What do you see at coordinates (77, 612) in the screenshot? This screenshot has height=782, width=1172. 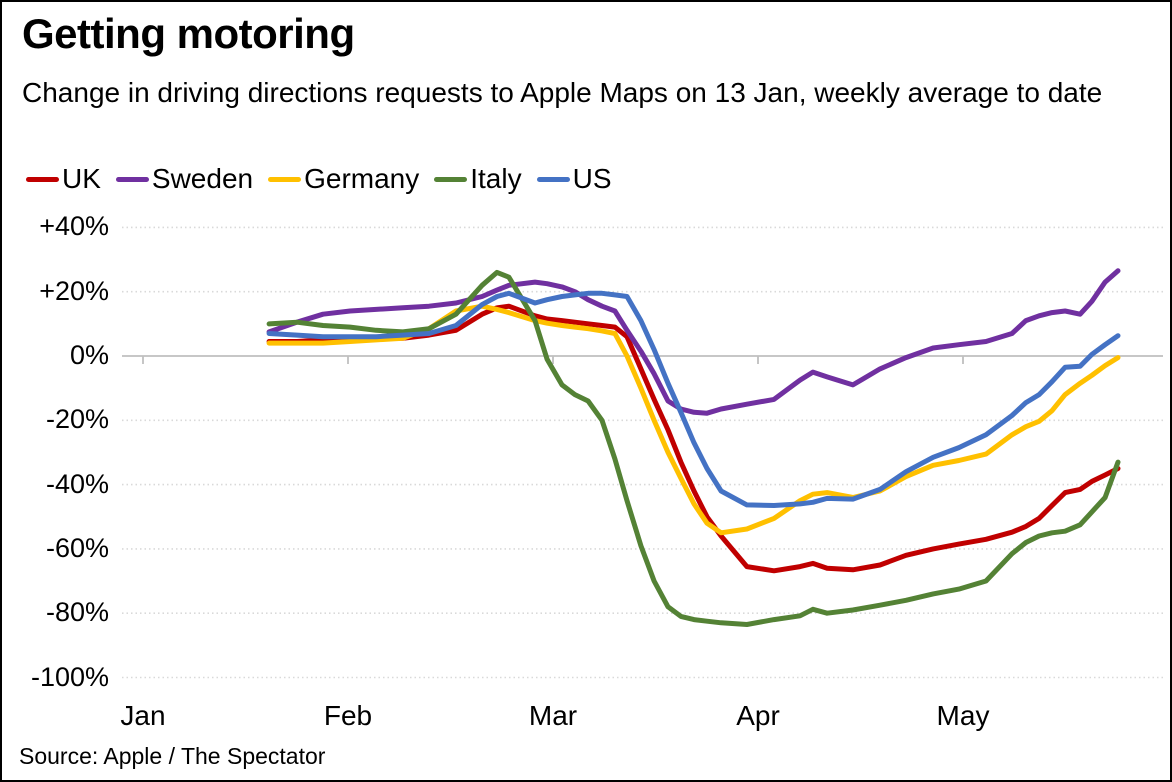 I see `y-axis-label: -80%` at bounding box center [77, 612].